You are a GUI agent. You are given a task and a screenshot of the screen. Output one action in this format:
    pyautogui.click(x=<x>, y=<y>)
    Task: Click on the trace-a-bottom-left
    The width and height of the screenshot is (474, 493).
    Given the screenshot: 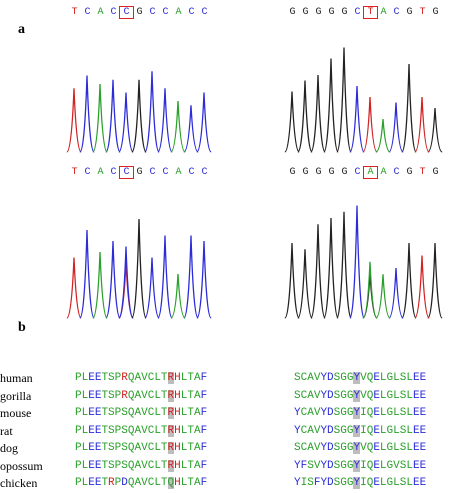 What is the action you would take?
    pyautogui.click(x=139, y=285)
    